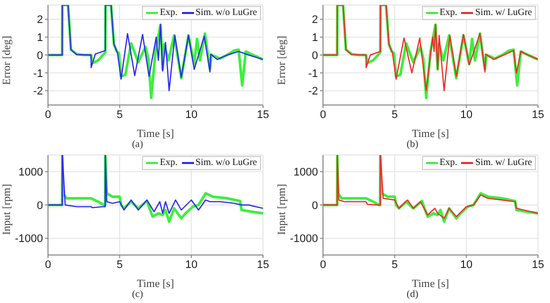 This screenshot has height=303, width=550. Describe the element at coordinates (137, 294) in the screenshot. I see `text: (c)` at that location.